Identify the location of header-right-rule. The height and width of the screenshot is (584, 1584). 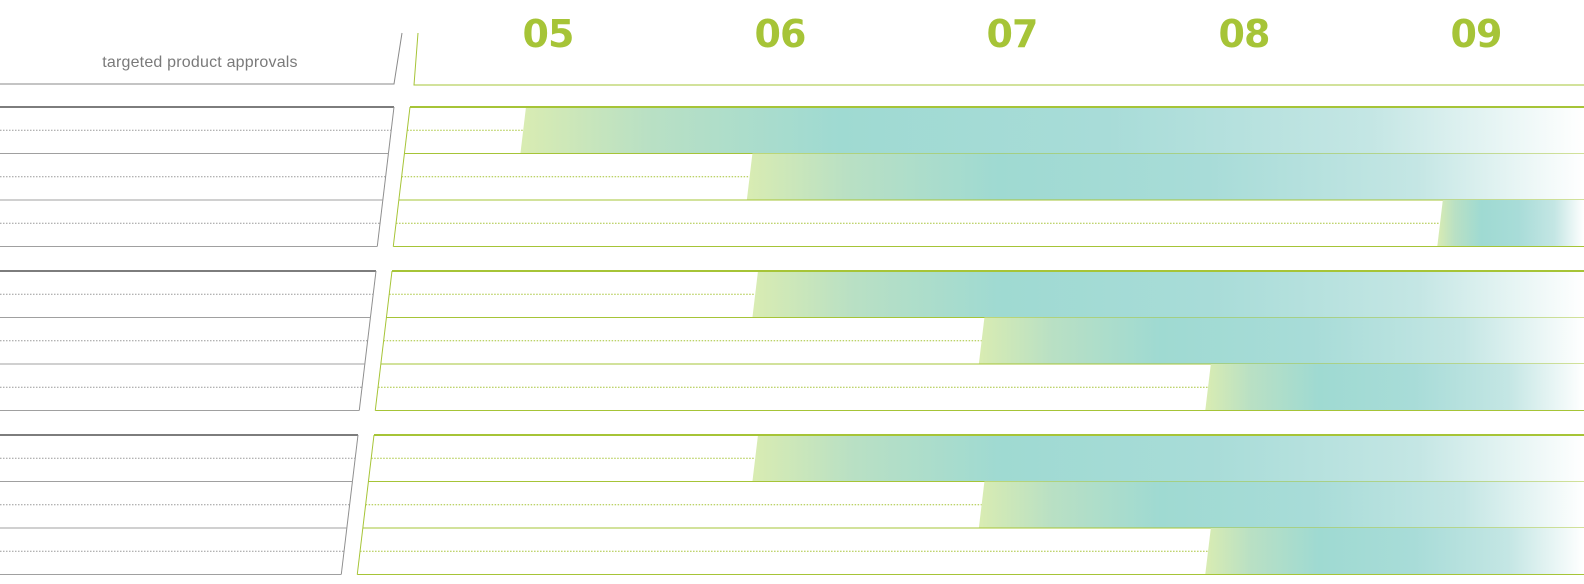
(998, 59).